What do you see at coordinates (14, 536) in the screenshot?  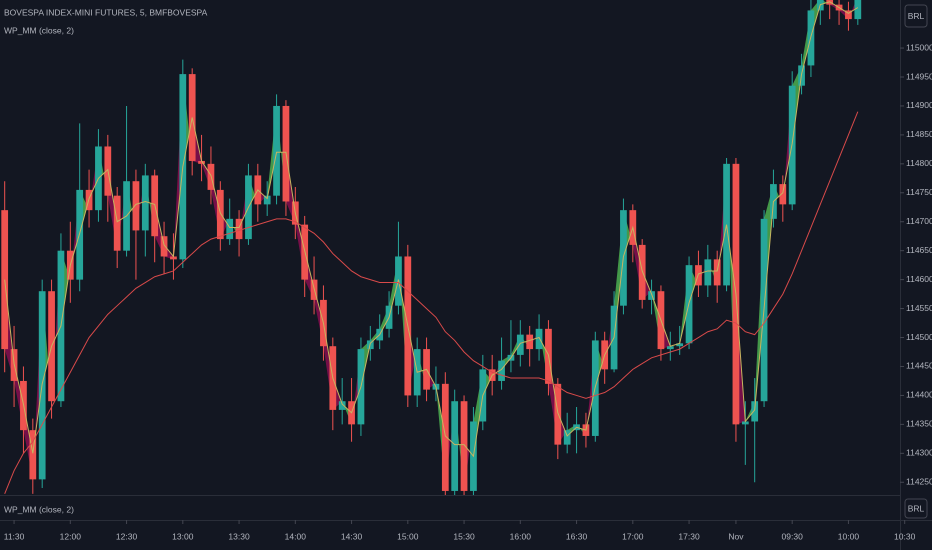 I see `x-tick-label: 11:30` at bounding box center [14, 536].